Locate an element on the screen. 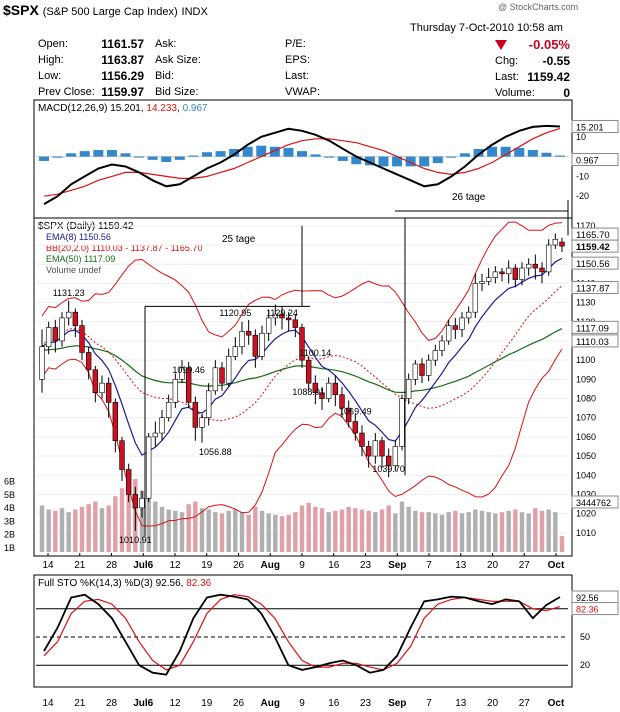 The image size is (620, 712). price-annotation: 1039.70 is located at coordinates (388, 469).